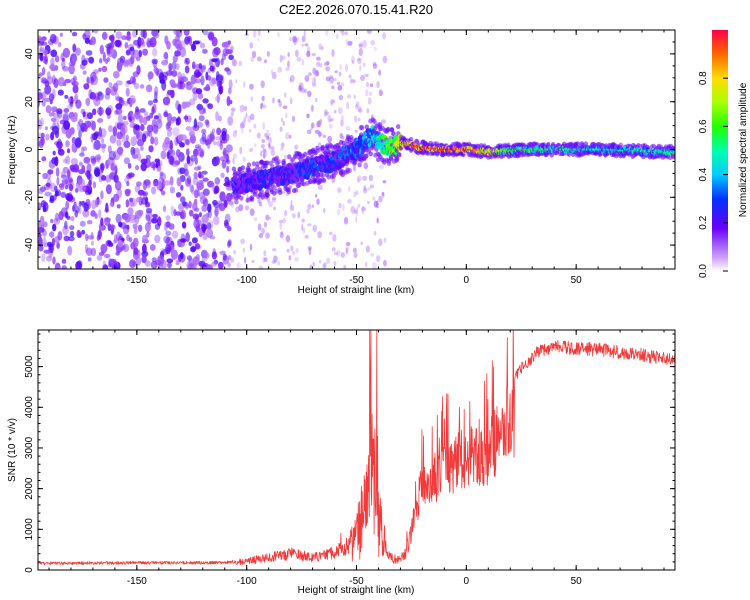 The image size is (750, 600). Describe the element at coordinates (577, 581) in the screenshot. I see `x-tick-label: 50` at that location.